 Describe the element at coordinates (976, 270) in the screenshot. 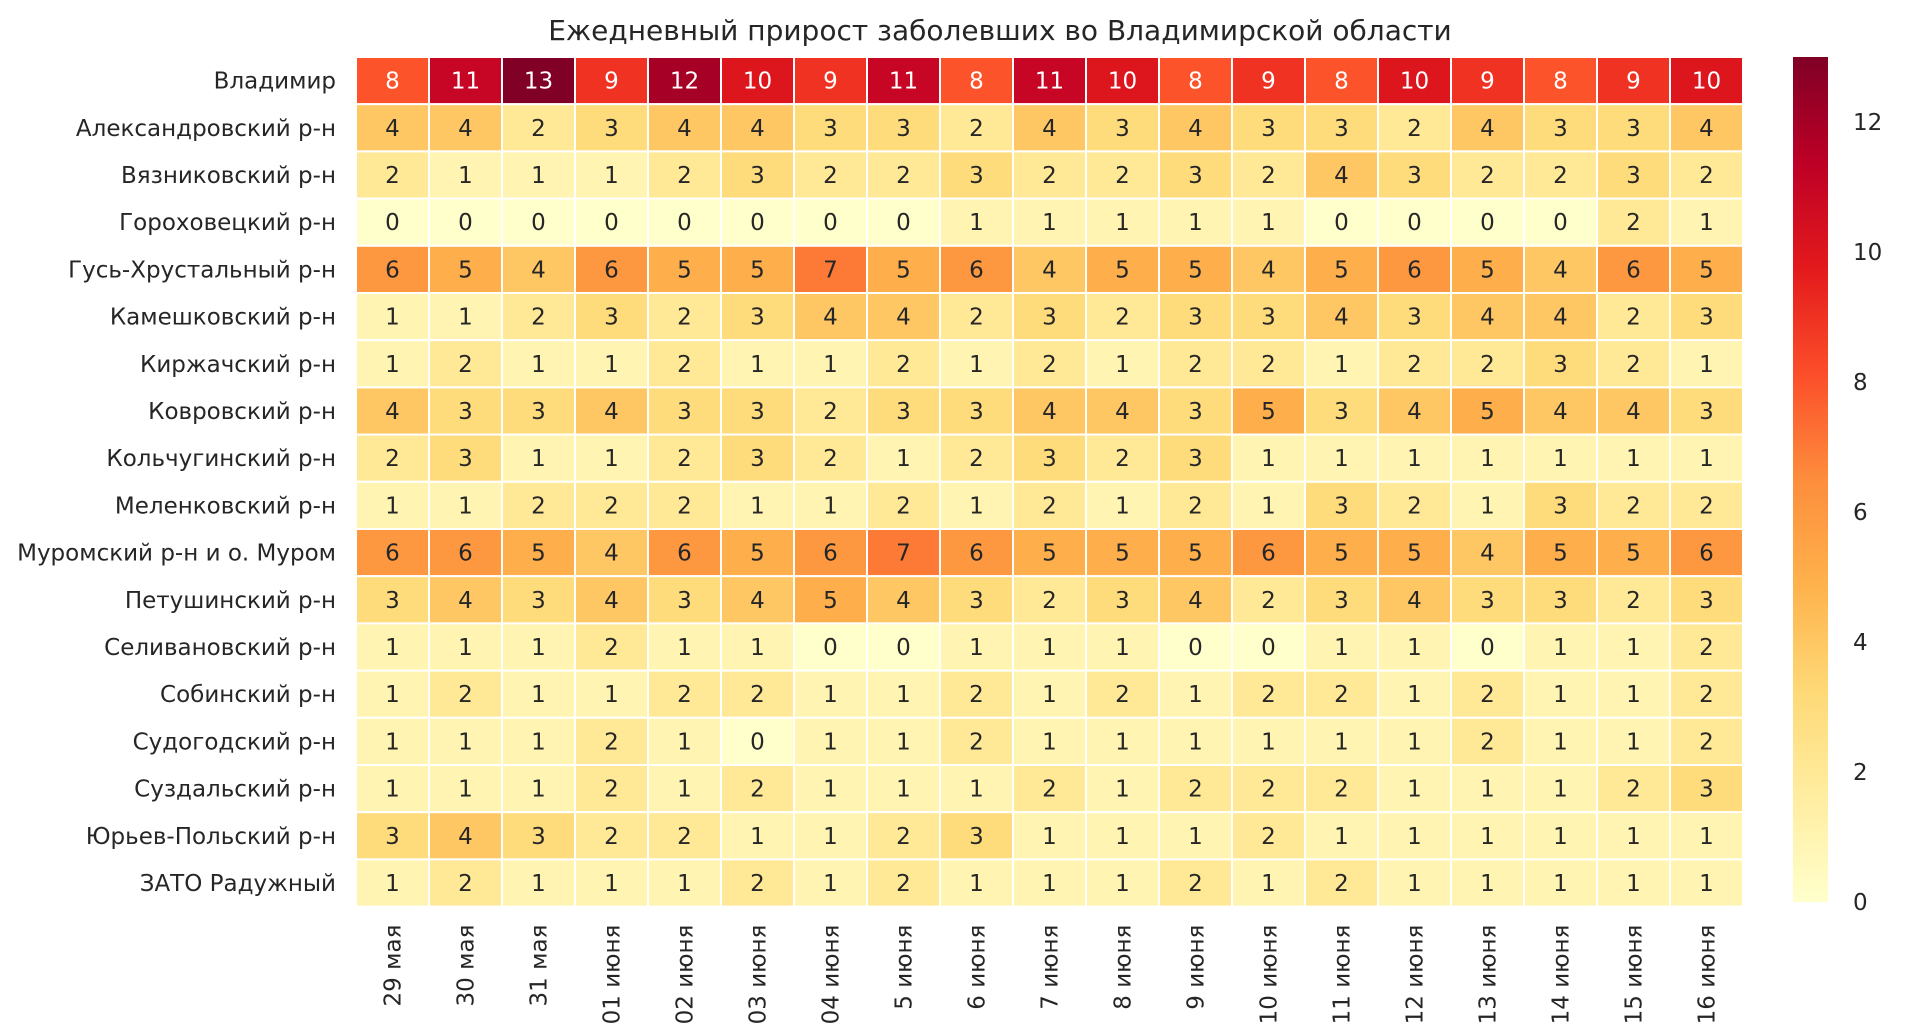

I see `cell-value-label: 6` at that location.